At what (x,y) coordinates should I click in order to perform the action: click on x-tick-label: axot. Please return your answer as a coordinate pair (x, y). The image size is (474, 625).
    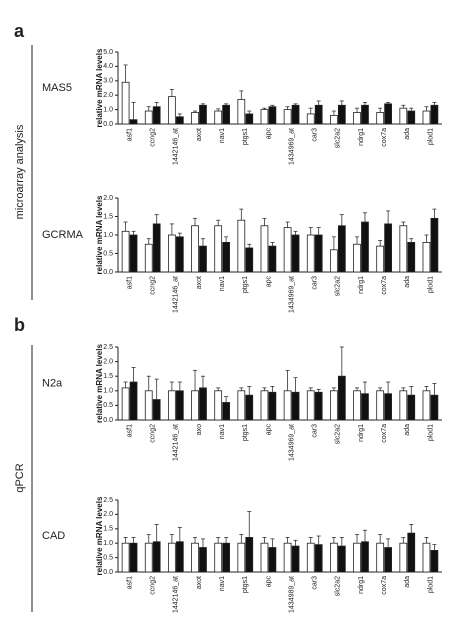
    Looking at the image, I should click on (199, 582).